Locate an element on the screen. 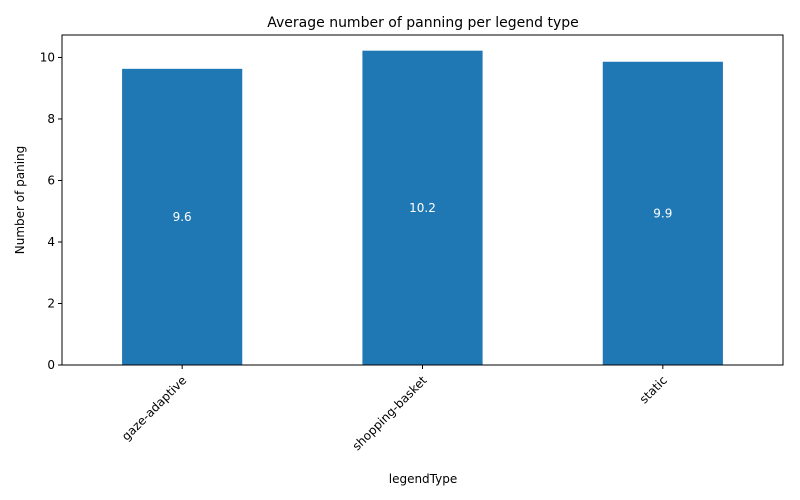 This screenshot has width=800, height=500. y-tick-label: 0 is located at coordinates (51, 365).